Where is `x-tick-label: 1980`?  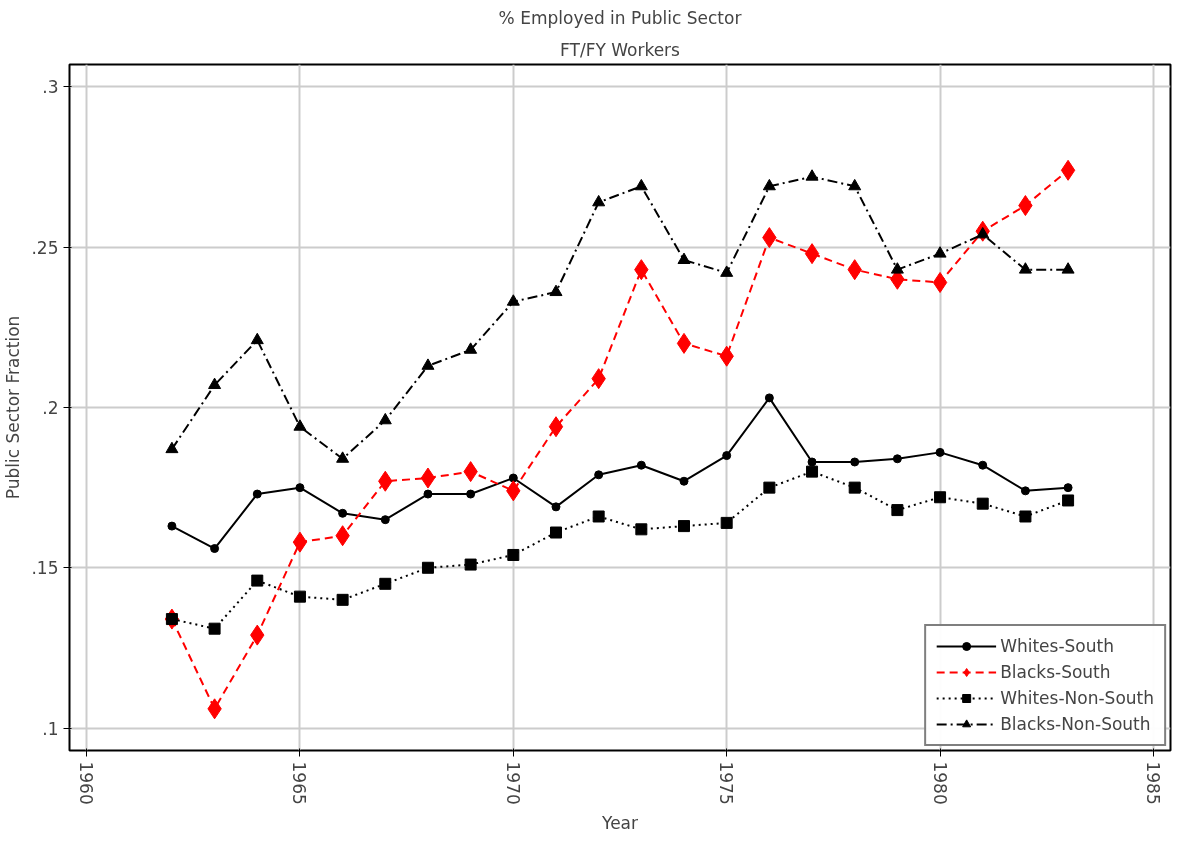
x-tick-label: 1980 is located at coordinates (939, 783).